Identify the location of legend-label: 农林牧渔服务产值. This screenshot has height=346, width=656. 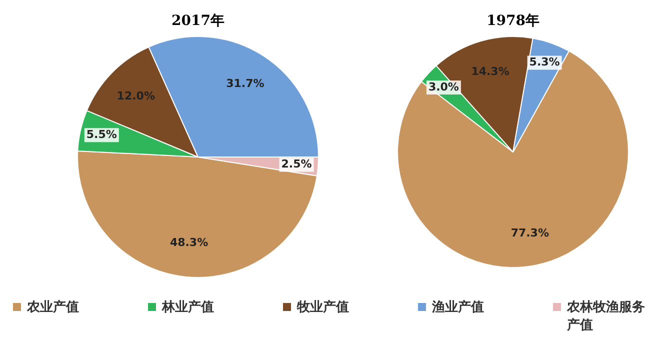
(606, 316).